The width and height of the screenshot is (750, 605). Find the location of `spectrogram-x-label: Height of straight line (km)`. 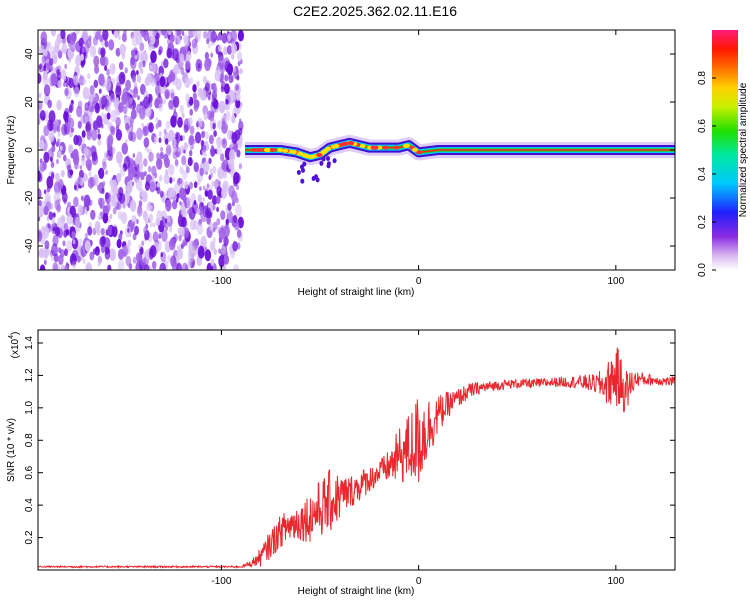

spectrogram-x-label: Height of straight line (km) is located at coordinates (356, 292).